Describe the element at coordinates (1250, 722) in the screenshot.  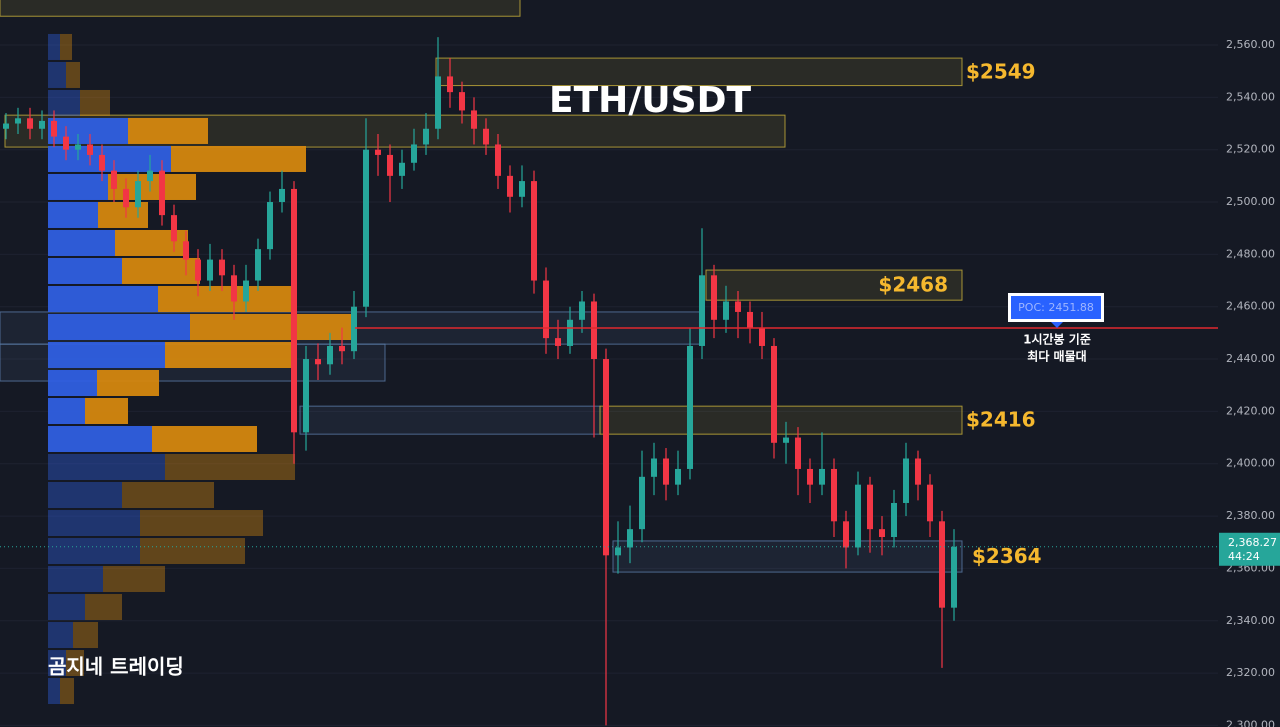
I see `y-tick-label: 2,300.00` at that location.